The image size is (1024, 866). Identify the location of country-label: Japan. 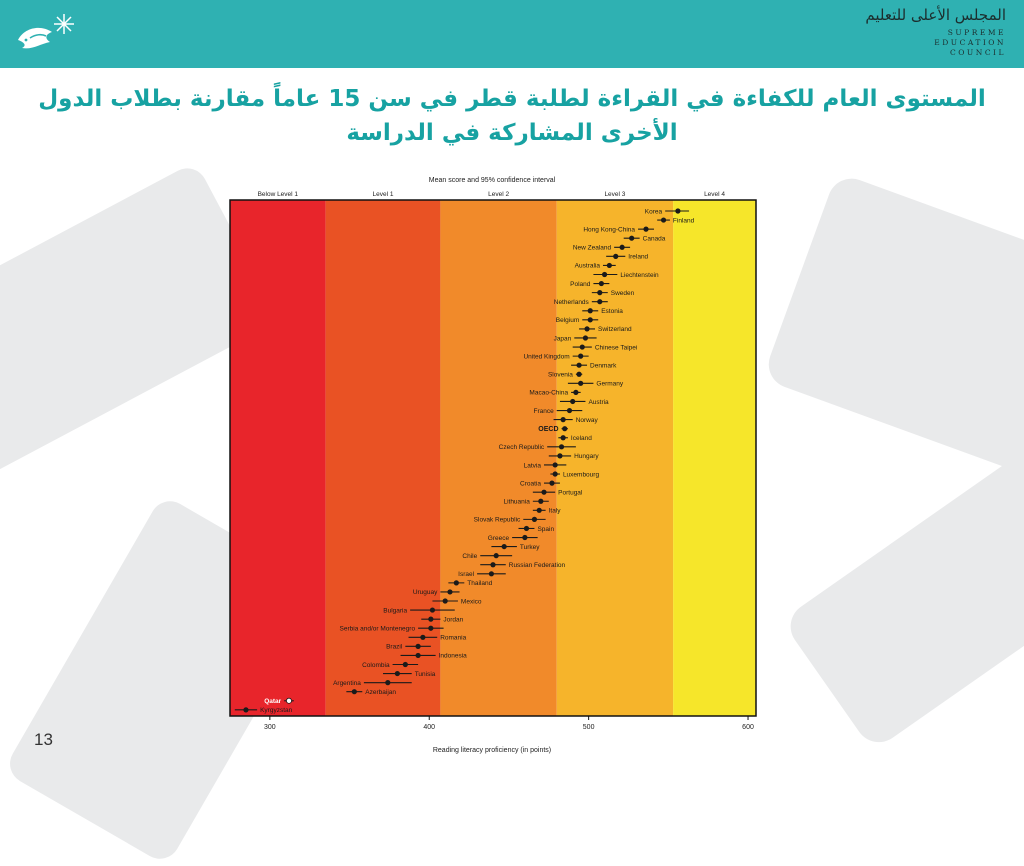
(563, 338).